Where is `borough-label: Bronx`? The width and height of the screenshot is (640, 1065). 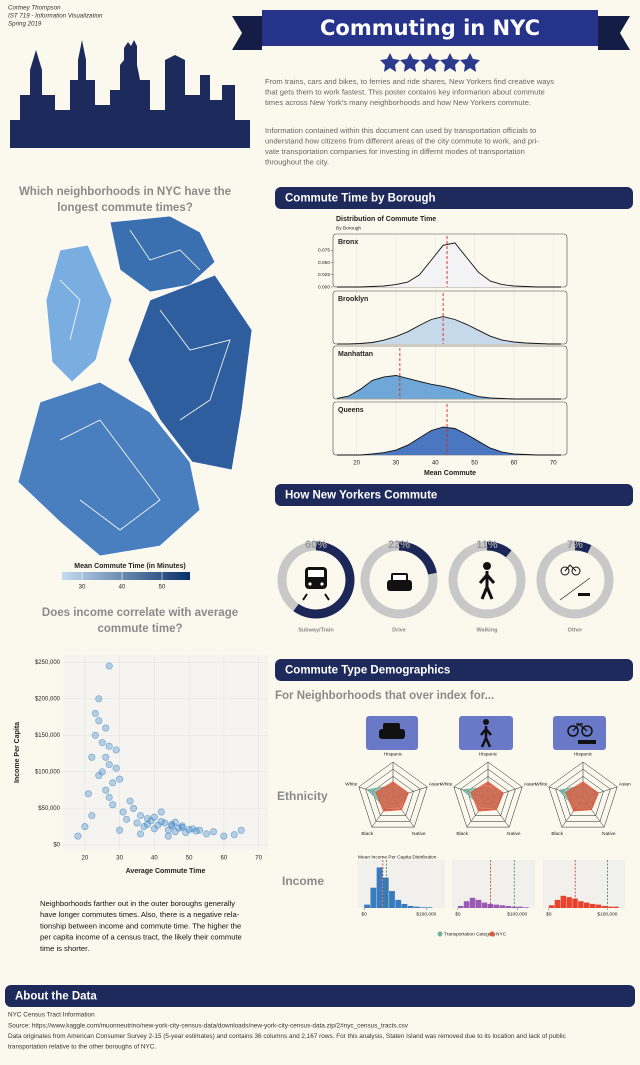 borough-label: Bronx is located at coordinates (348, 242).